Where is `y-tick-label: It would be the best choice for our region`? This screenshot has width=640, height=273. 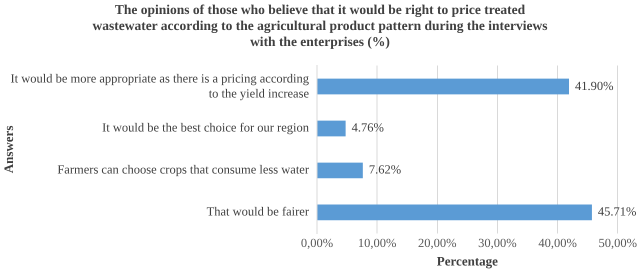
y-tick-label: It would be the best choice for our region is located at coordinates (206, 127).